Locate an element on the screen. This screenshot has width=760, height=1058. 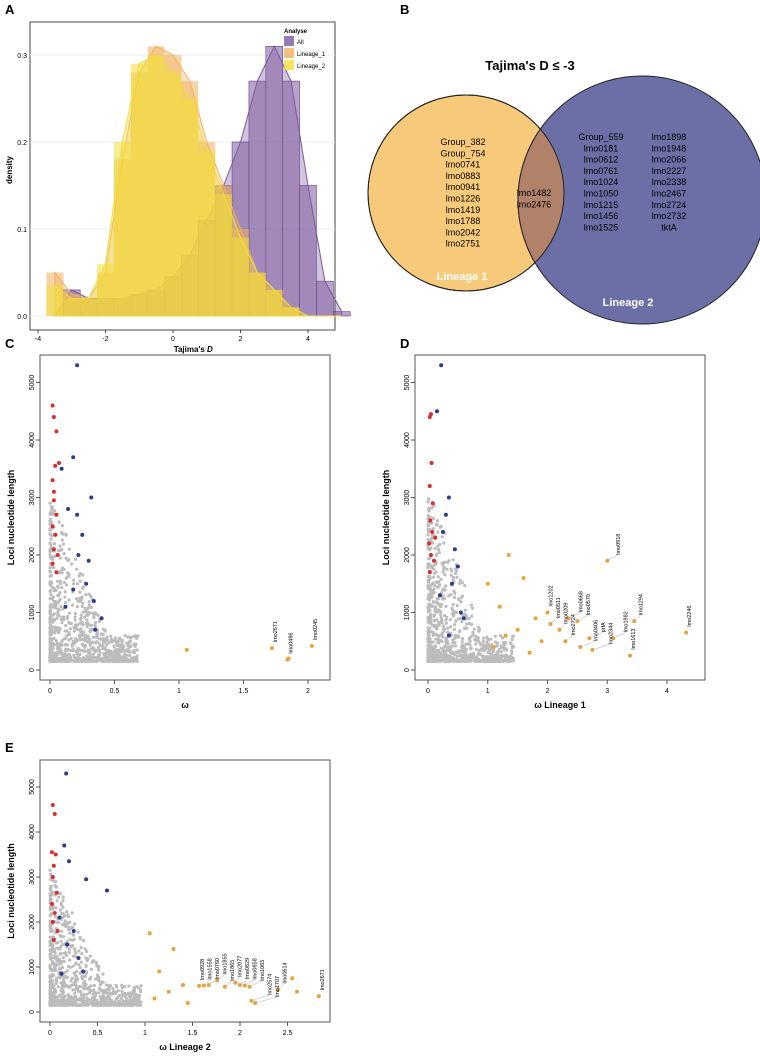
x-tick-label: 0.5 is located at coordinates (115, 691).